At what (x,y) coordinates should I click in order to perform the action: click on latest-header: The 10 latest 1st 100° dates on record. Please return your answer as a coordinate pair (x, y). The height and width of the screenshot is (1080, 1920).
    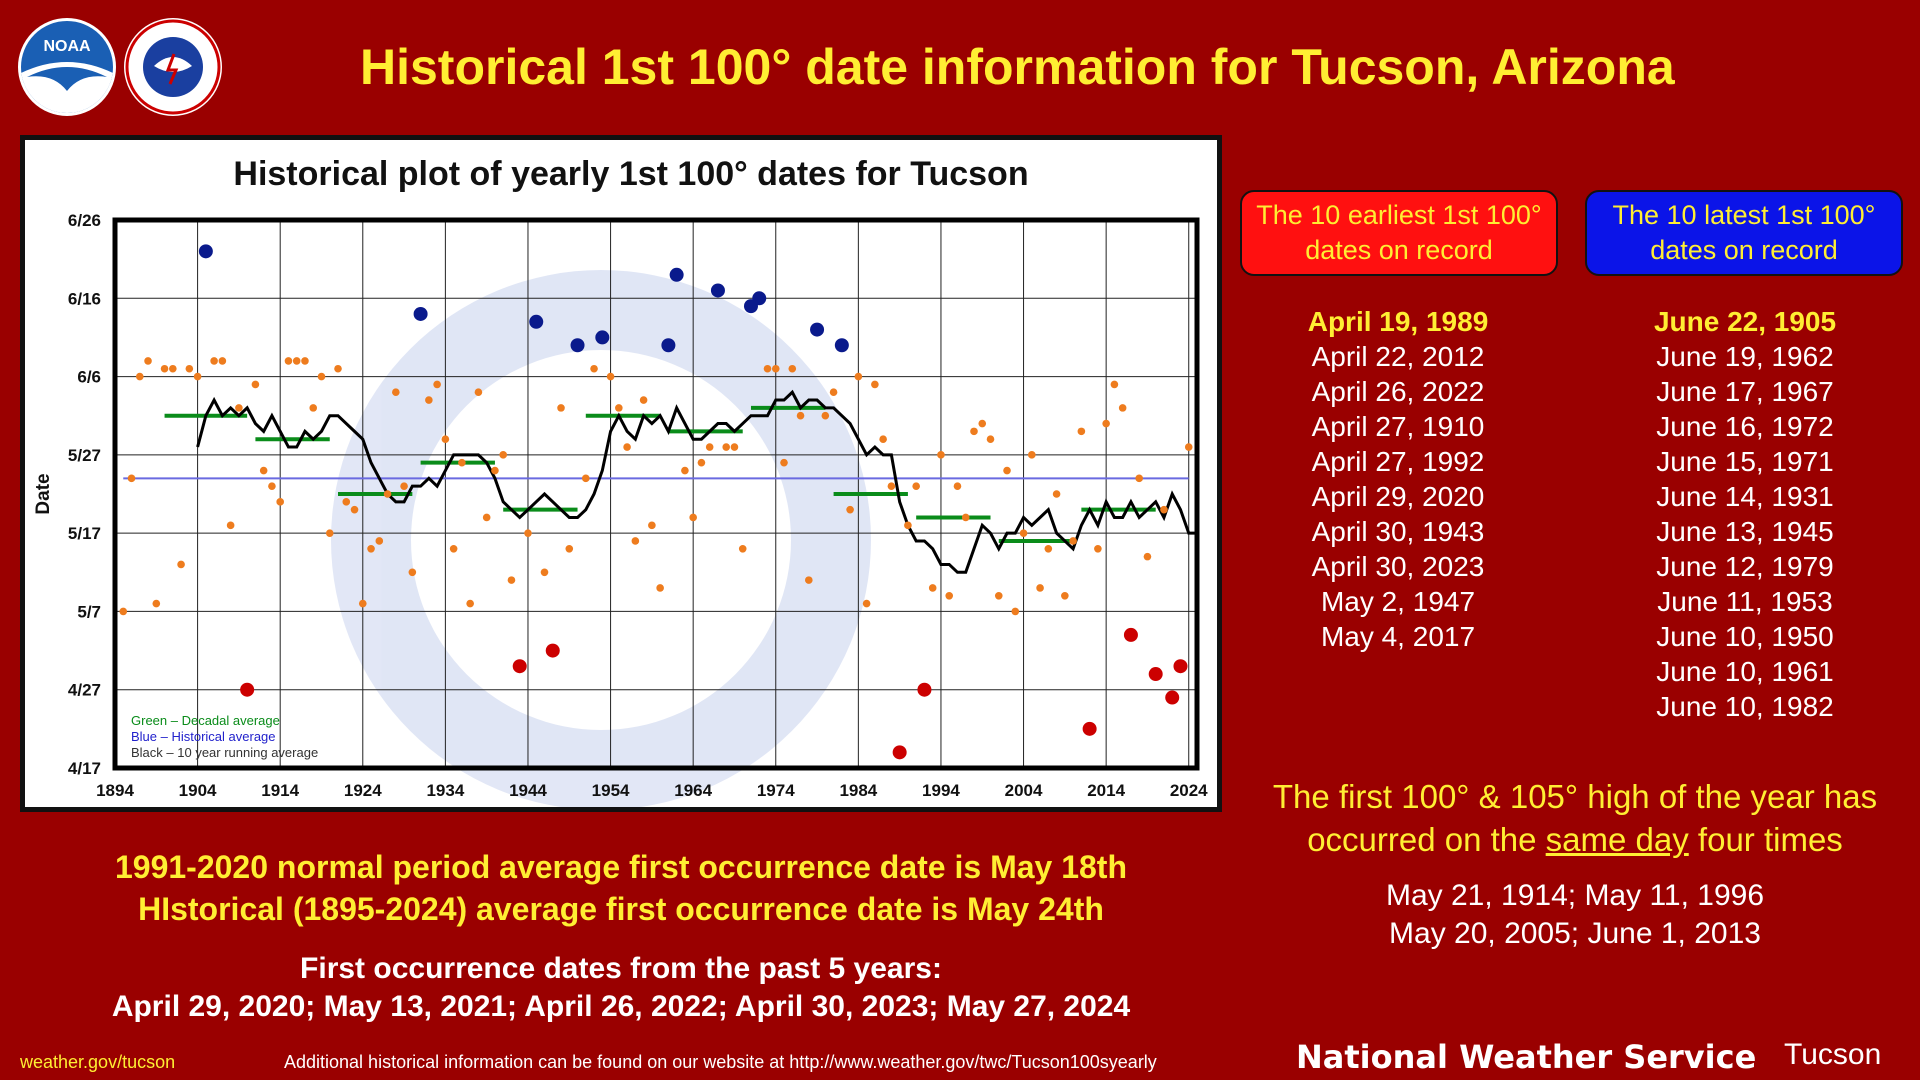
    Looking at the image, I should click on (1744, 233).